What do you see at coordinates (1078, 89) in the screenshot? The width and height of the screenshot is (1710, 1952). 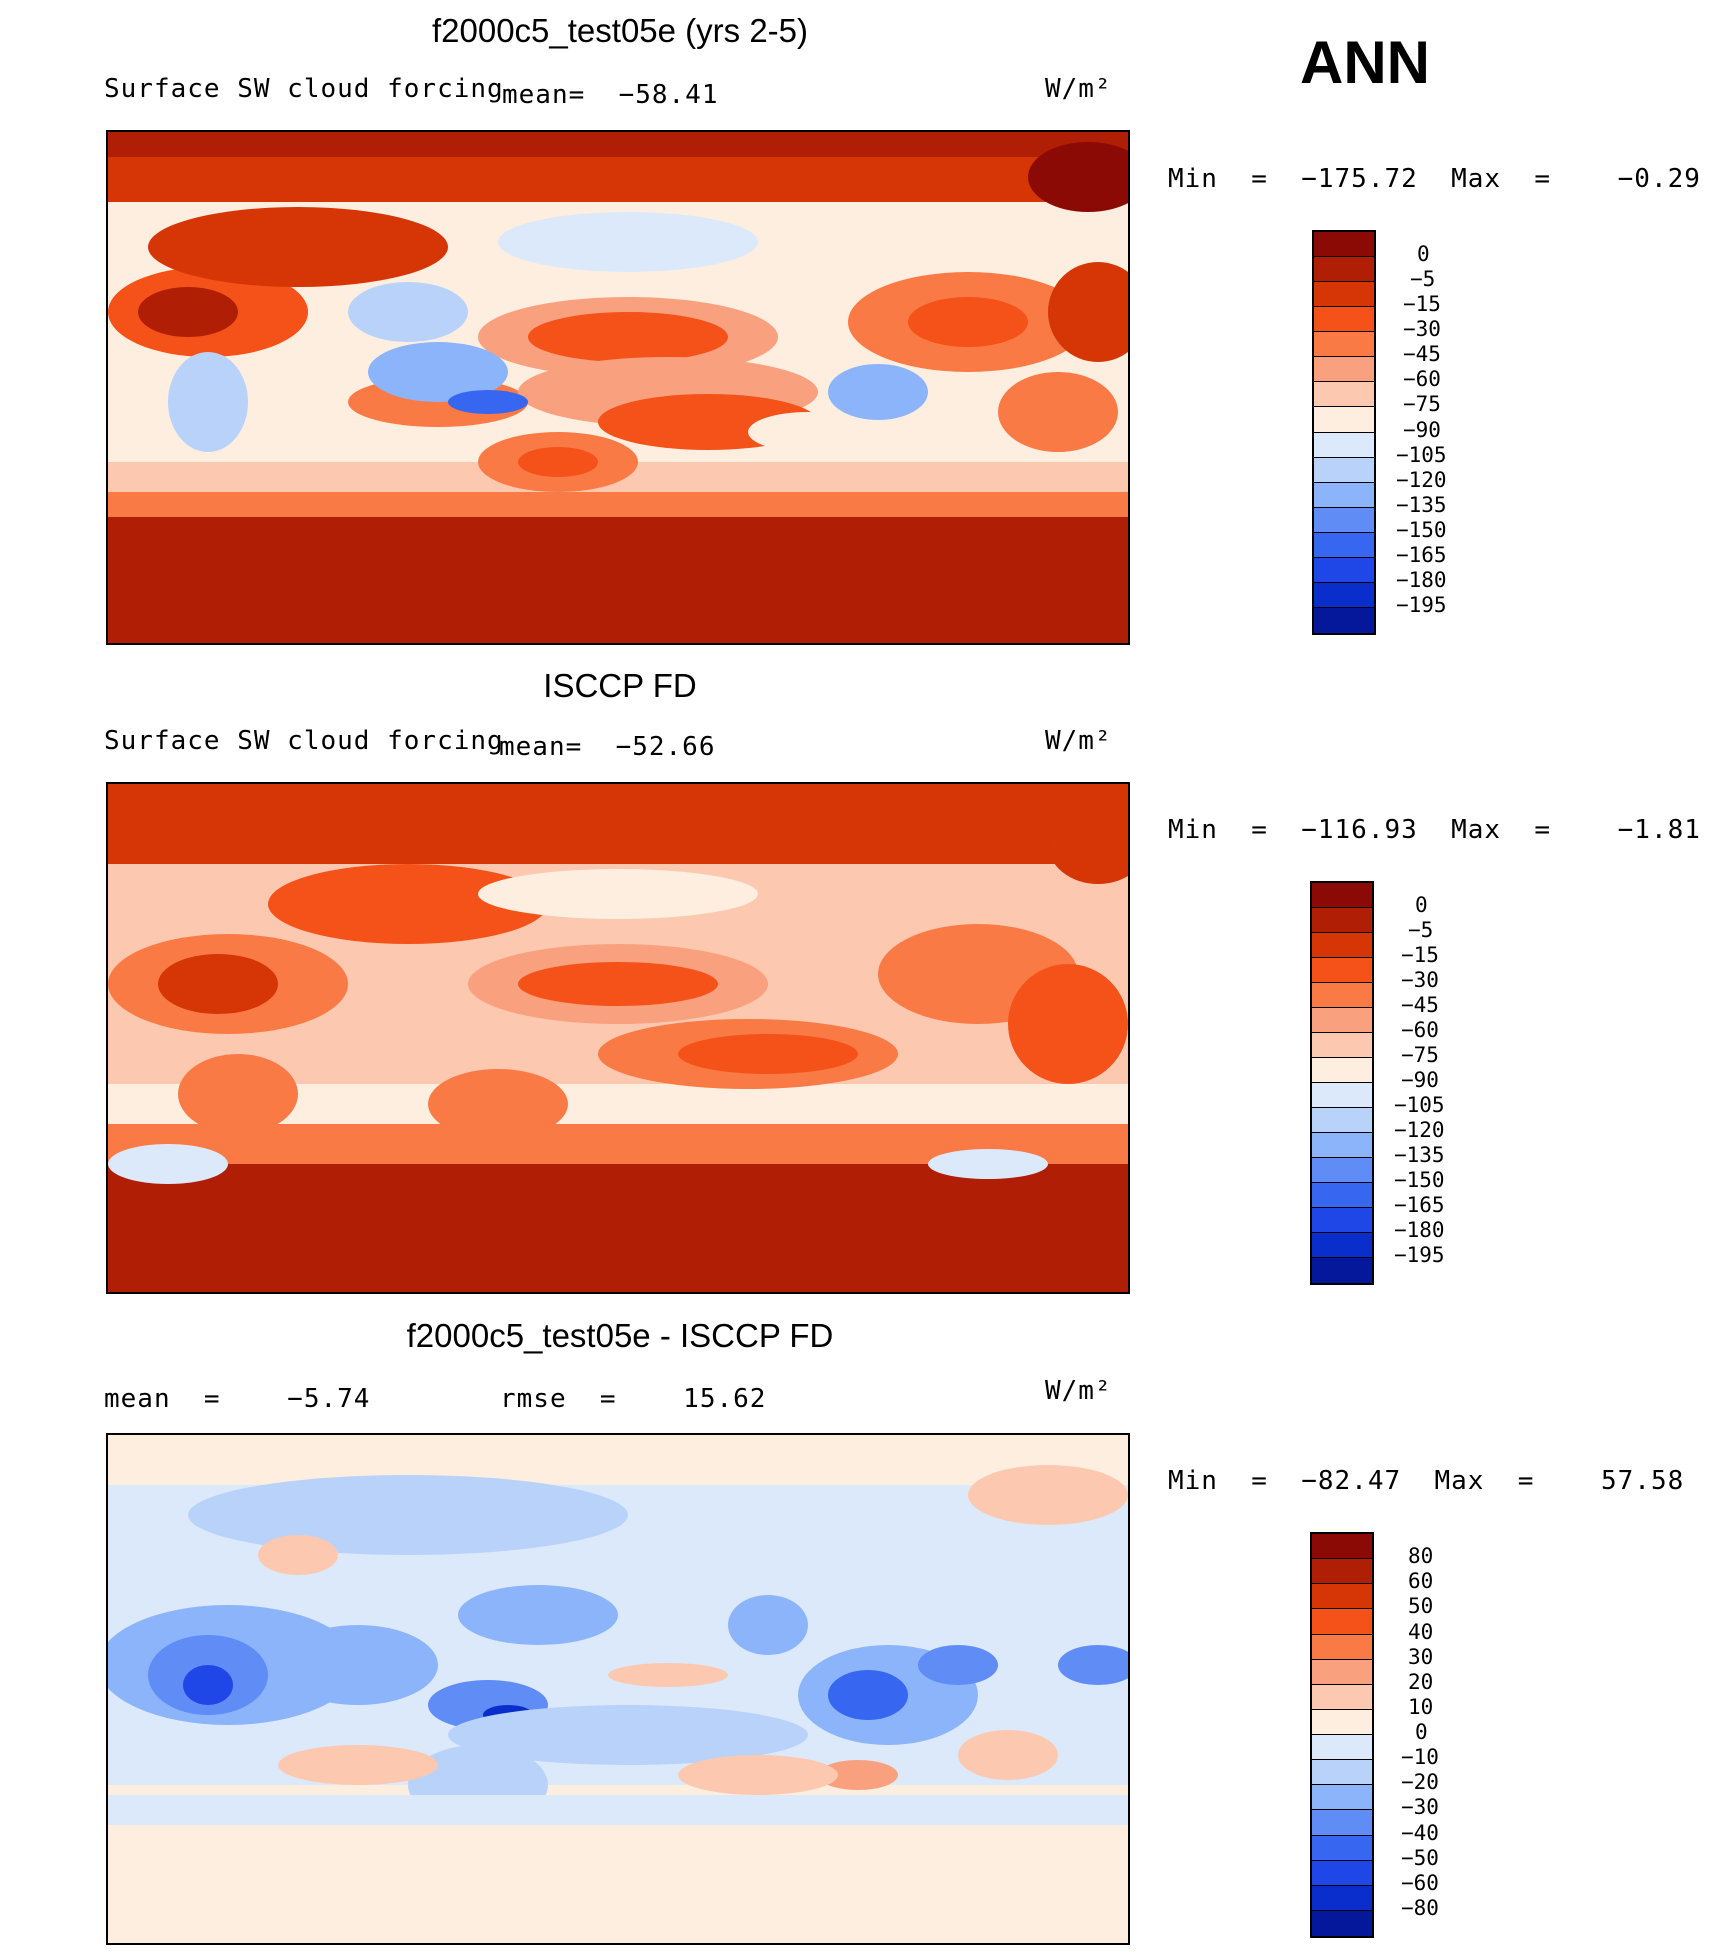 I see `panel-1-units: W/m²` at bounding box center [1078, 89].